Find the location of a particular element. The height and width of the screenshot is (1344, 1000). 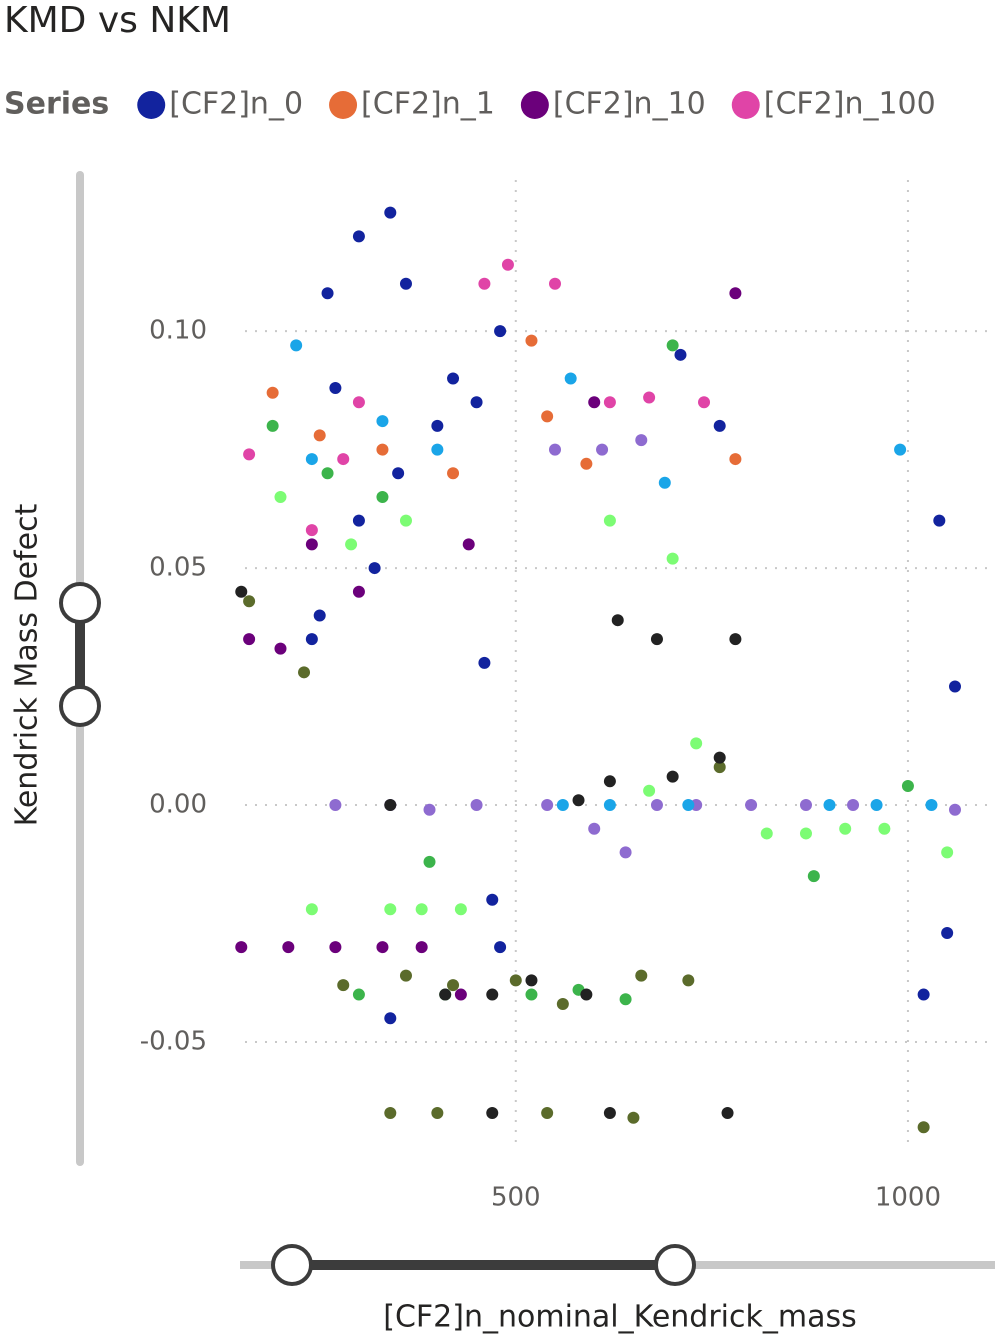

x-tick-label: 500 is located at coordinates (516, 1198).